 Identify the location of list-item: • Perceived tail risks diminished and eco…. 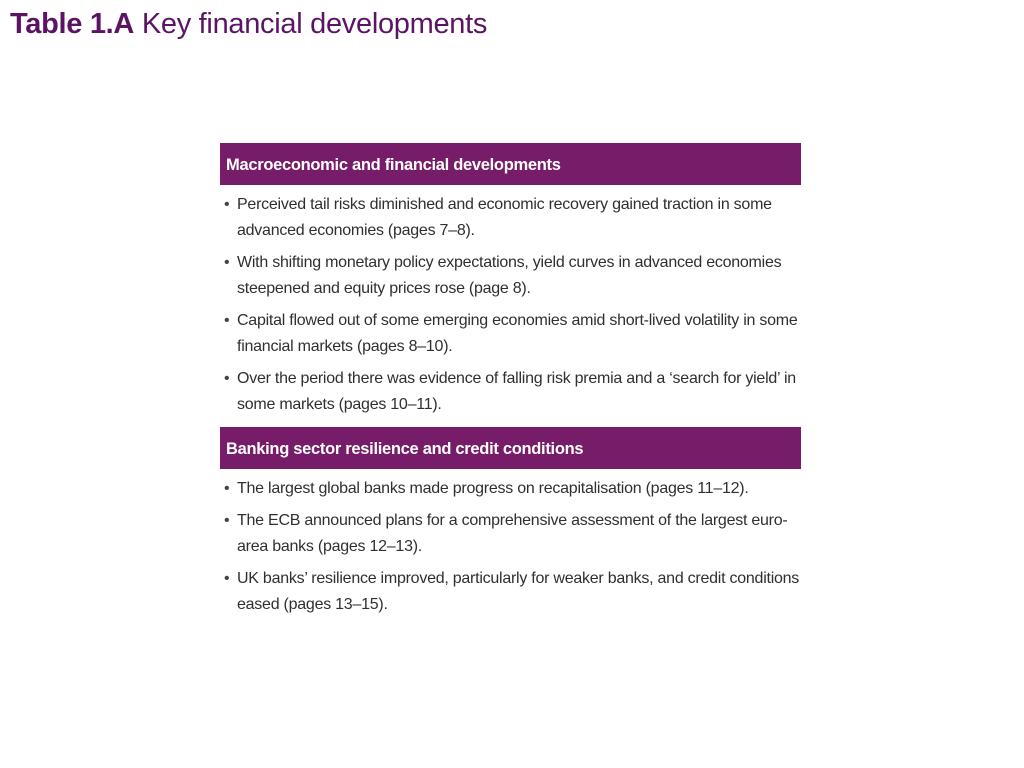
(510, 218).